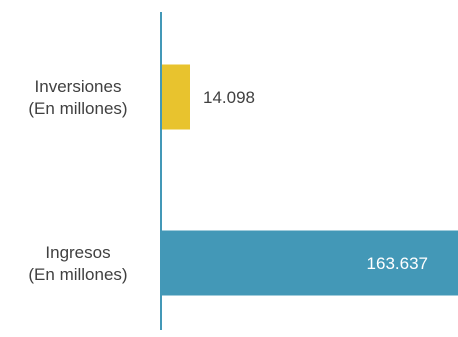 This screenshot has height=337, width=458. What do you see at coordinates (78, 86) in the screenshot?
I see `category-label-line: Inversiones` at bounding box center [78, 86].